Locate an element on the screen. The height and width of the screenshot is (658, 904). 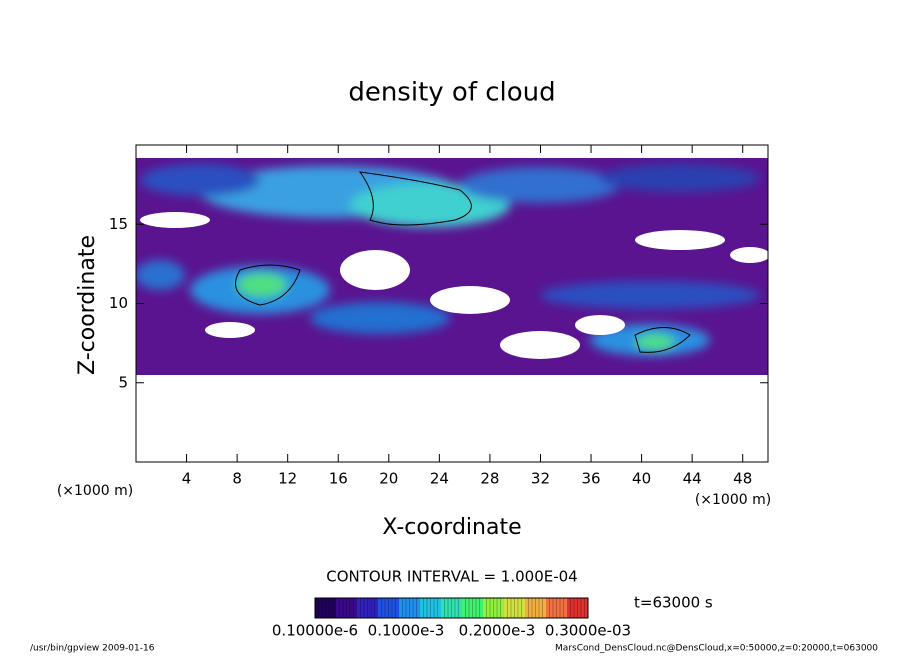
colorbar-frame is located at coordinates (451, 608).